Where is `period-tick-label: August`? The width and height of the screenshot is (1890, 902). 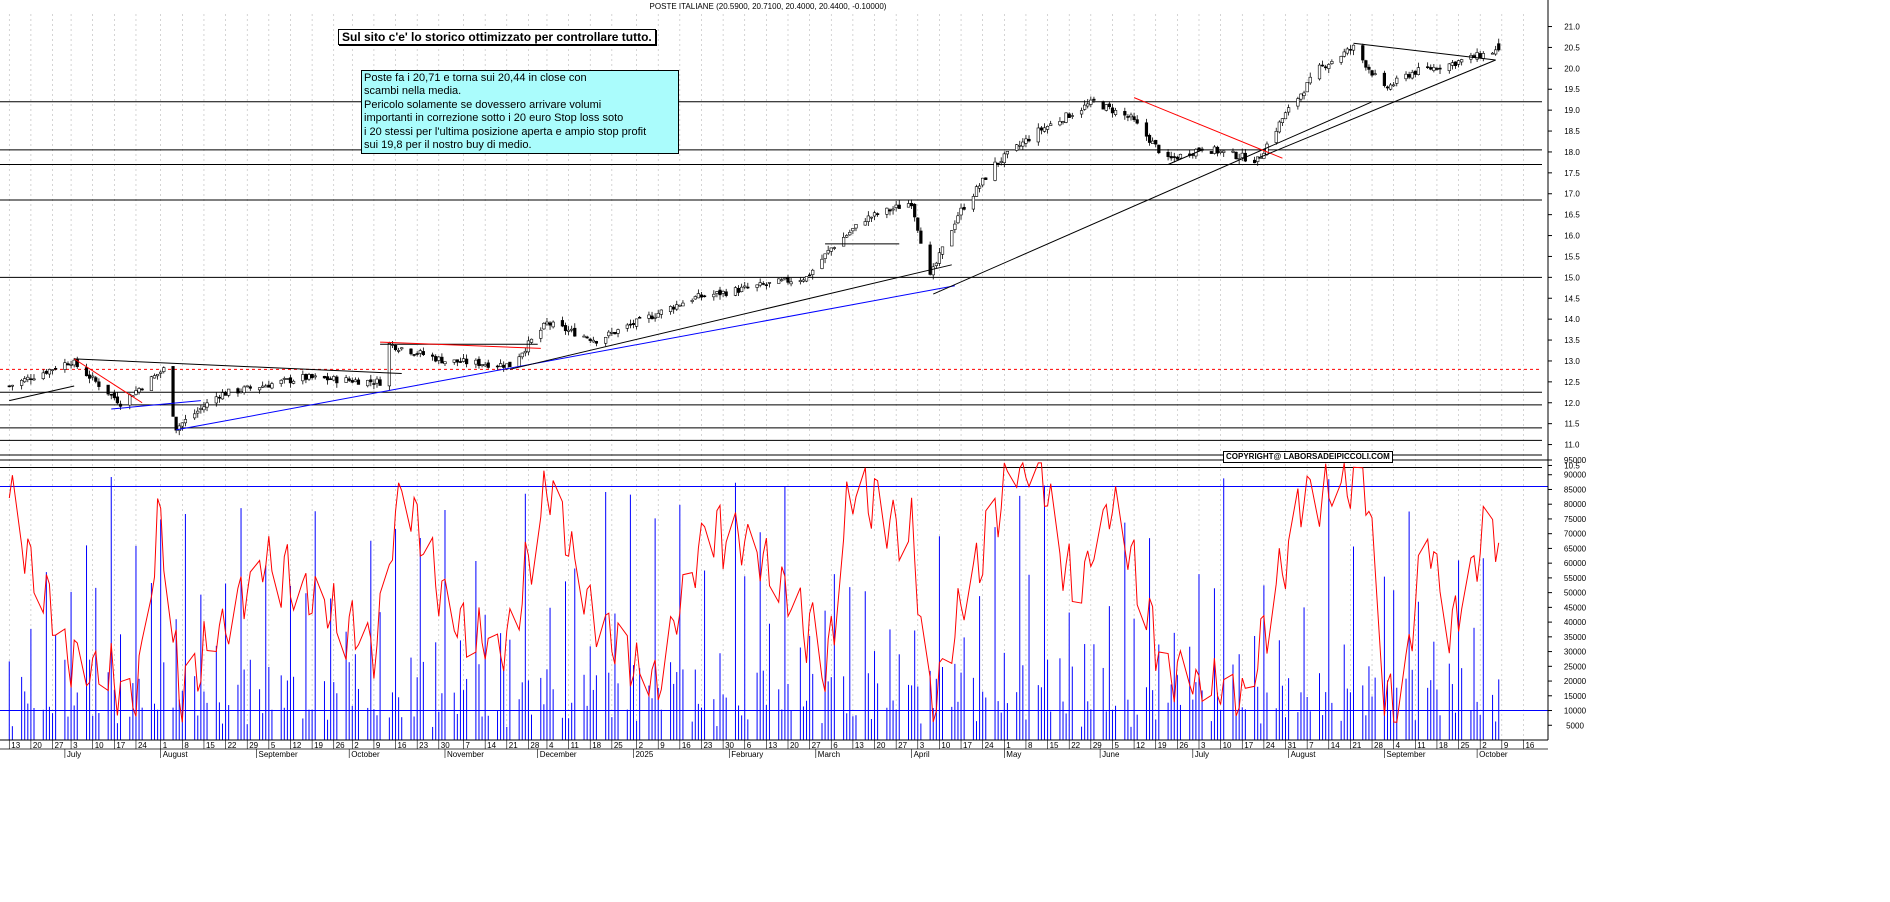
period-tick-label: August is located at coordinates (1304, 754).